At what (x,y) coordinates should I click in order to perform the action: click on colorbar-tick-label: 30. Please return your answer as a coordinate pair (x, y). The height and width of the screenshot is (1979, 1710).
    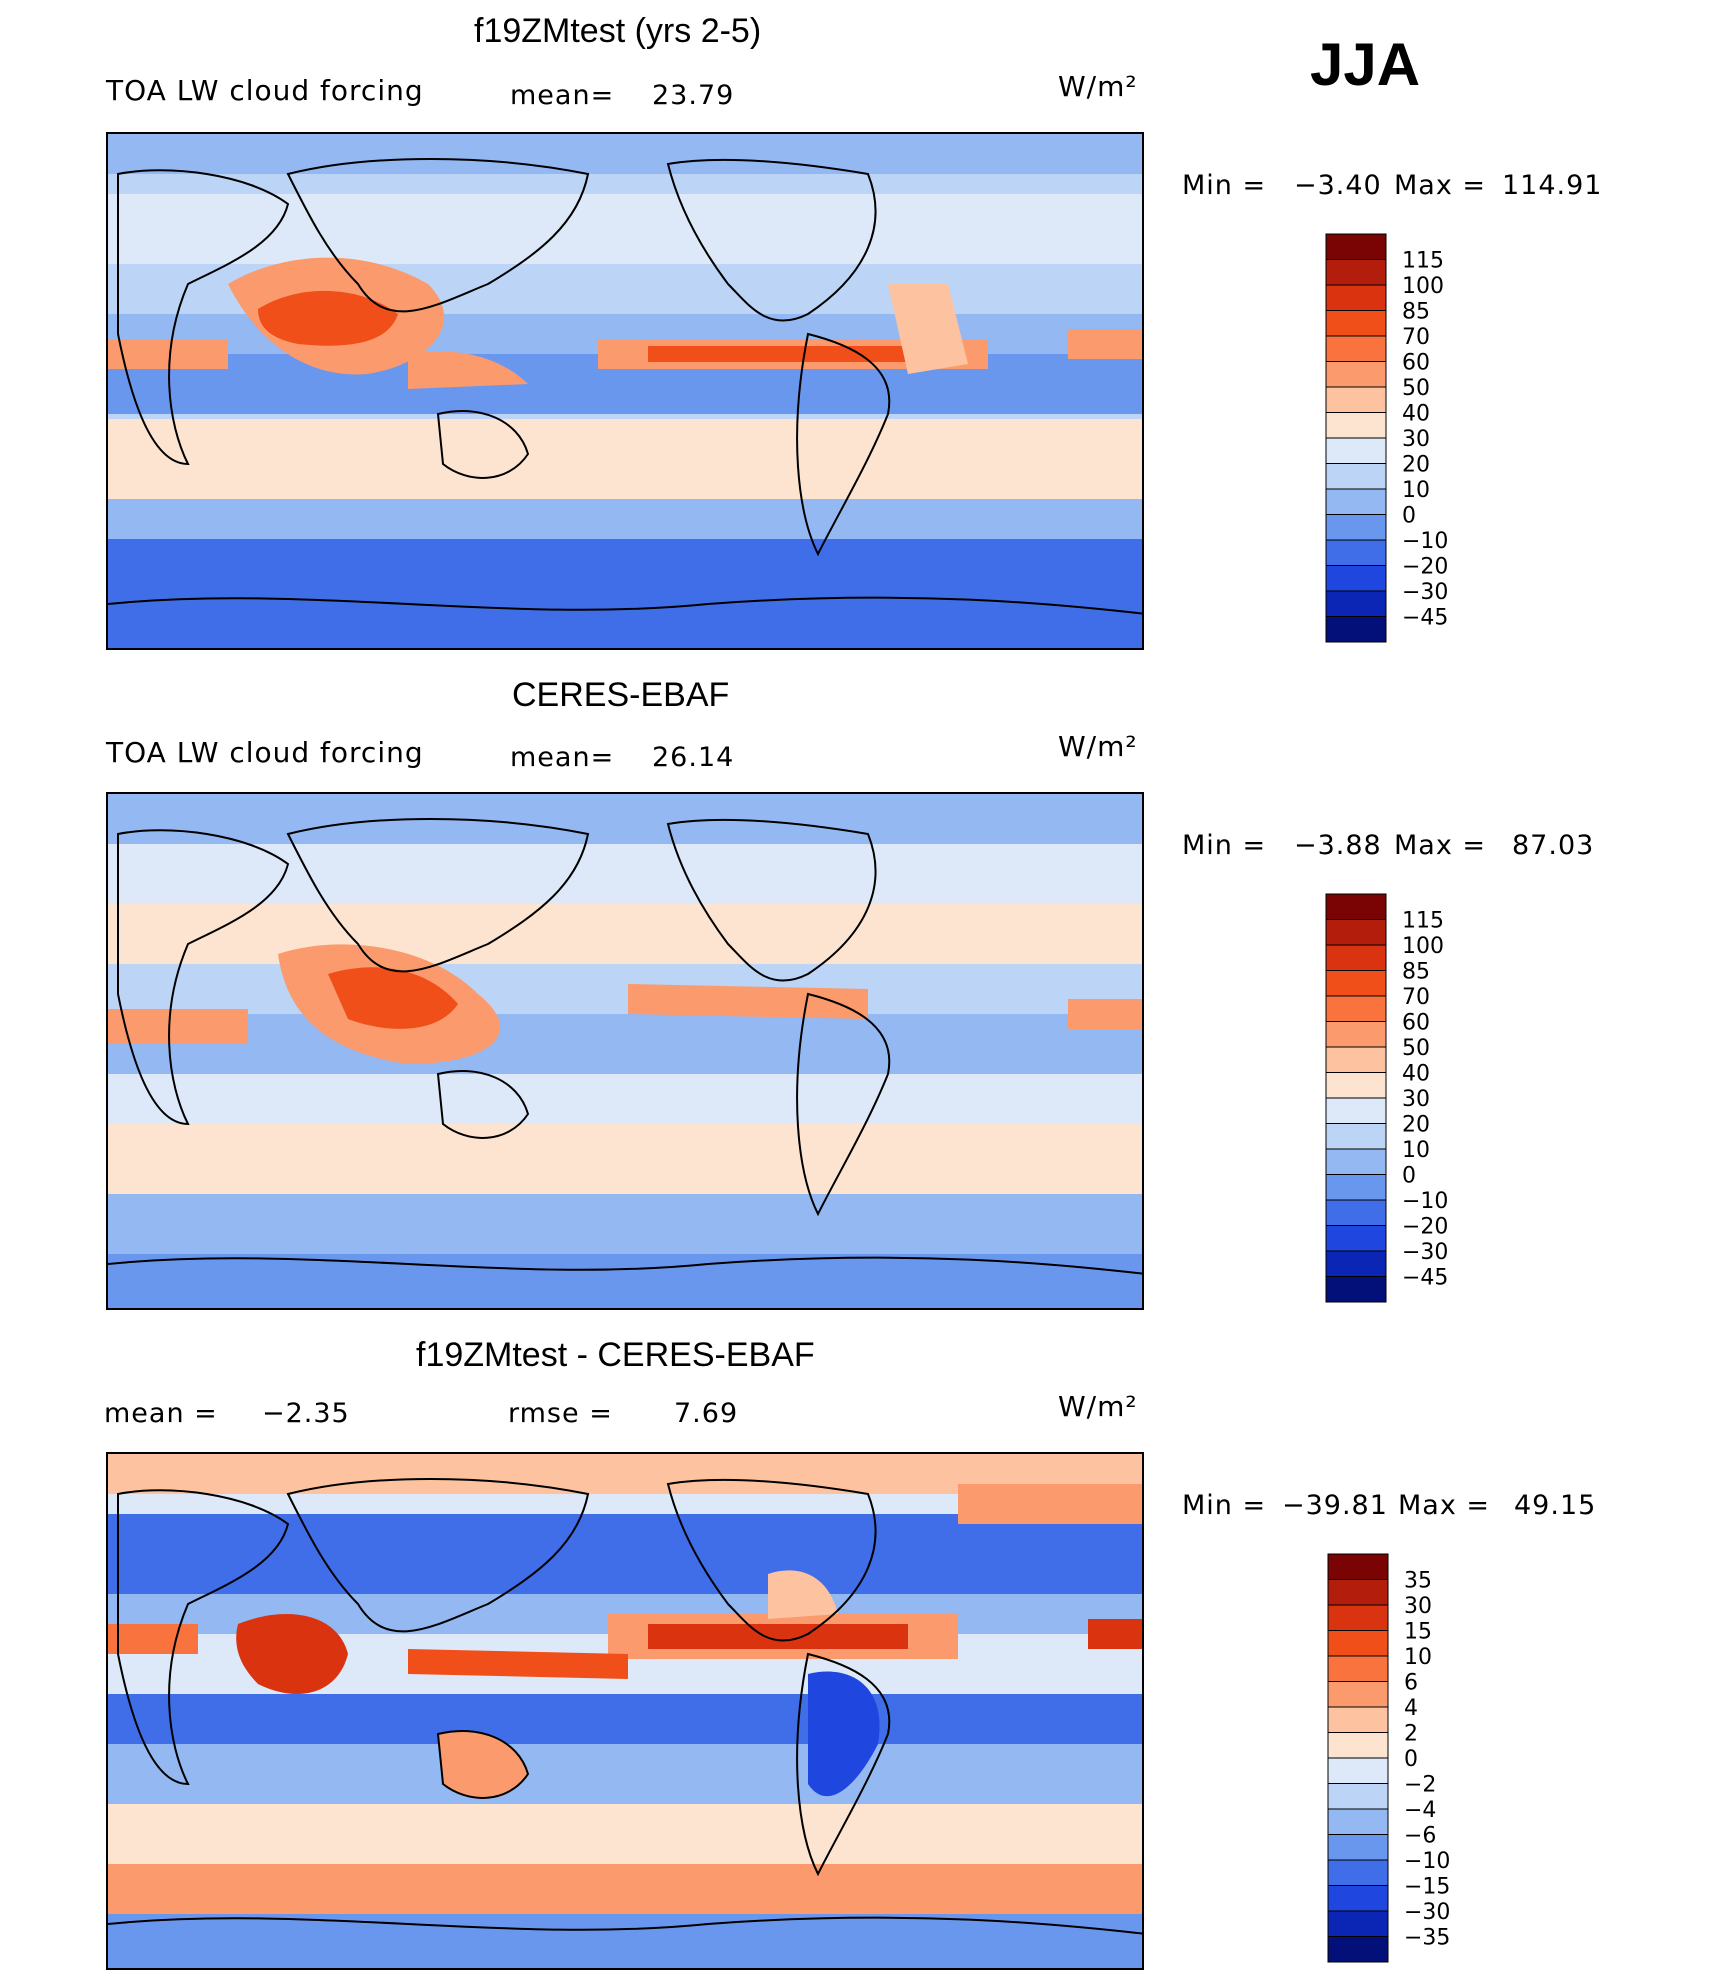
    Looking at the image, I should click on (1416, 1099).